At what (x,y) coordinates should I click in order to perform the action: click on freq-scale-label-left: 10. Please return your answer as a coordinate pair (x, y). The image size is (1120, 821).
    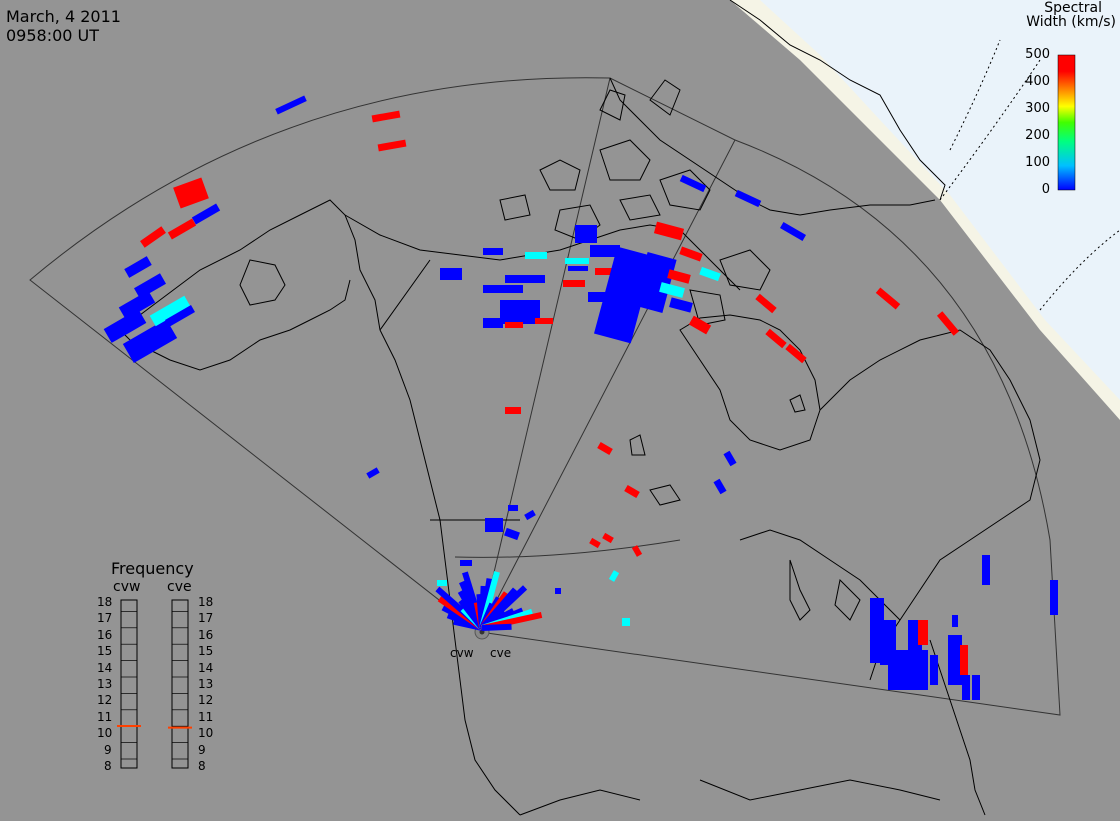
    Looking at the image, I should click on (105, 733).